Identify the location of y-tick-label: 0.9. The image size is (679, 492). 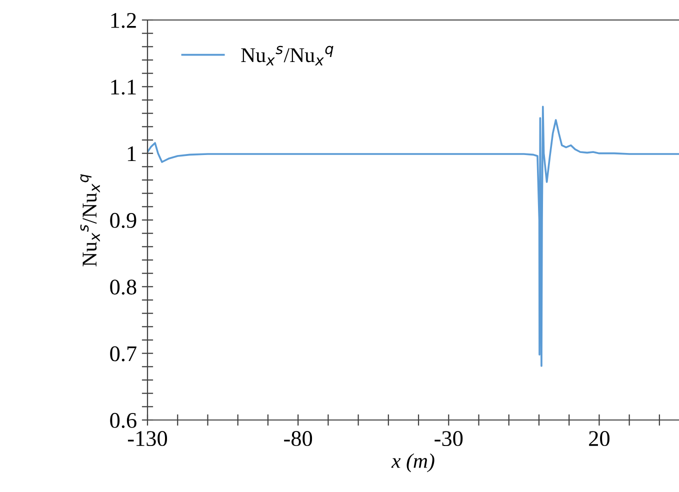
(123, 220).